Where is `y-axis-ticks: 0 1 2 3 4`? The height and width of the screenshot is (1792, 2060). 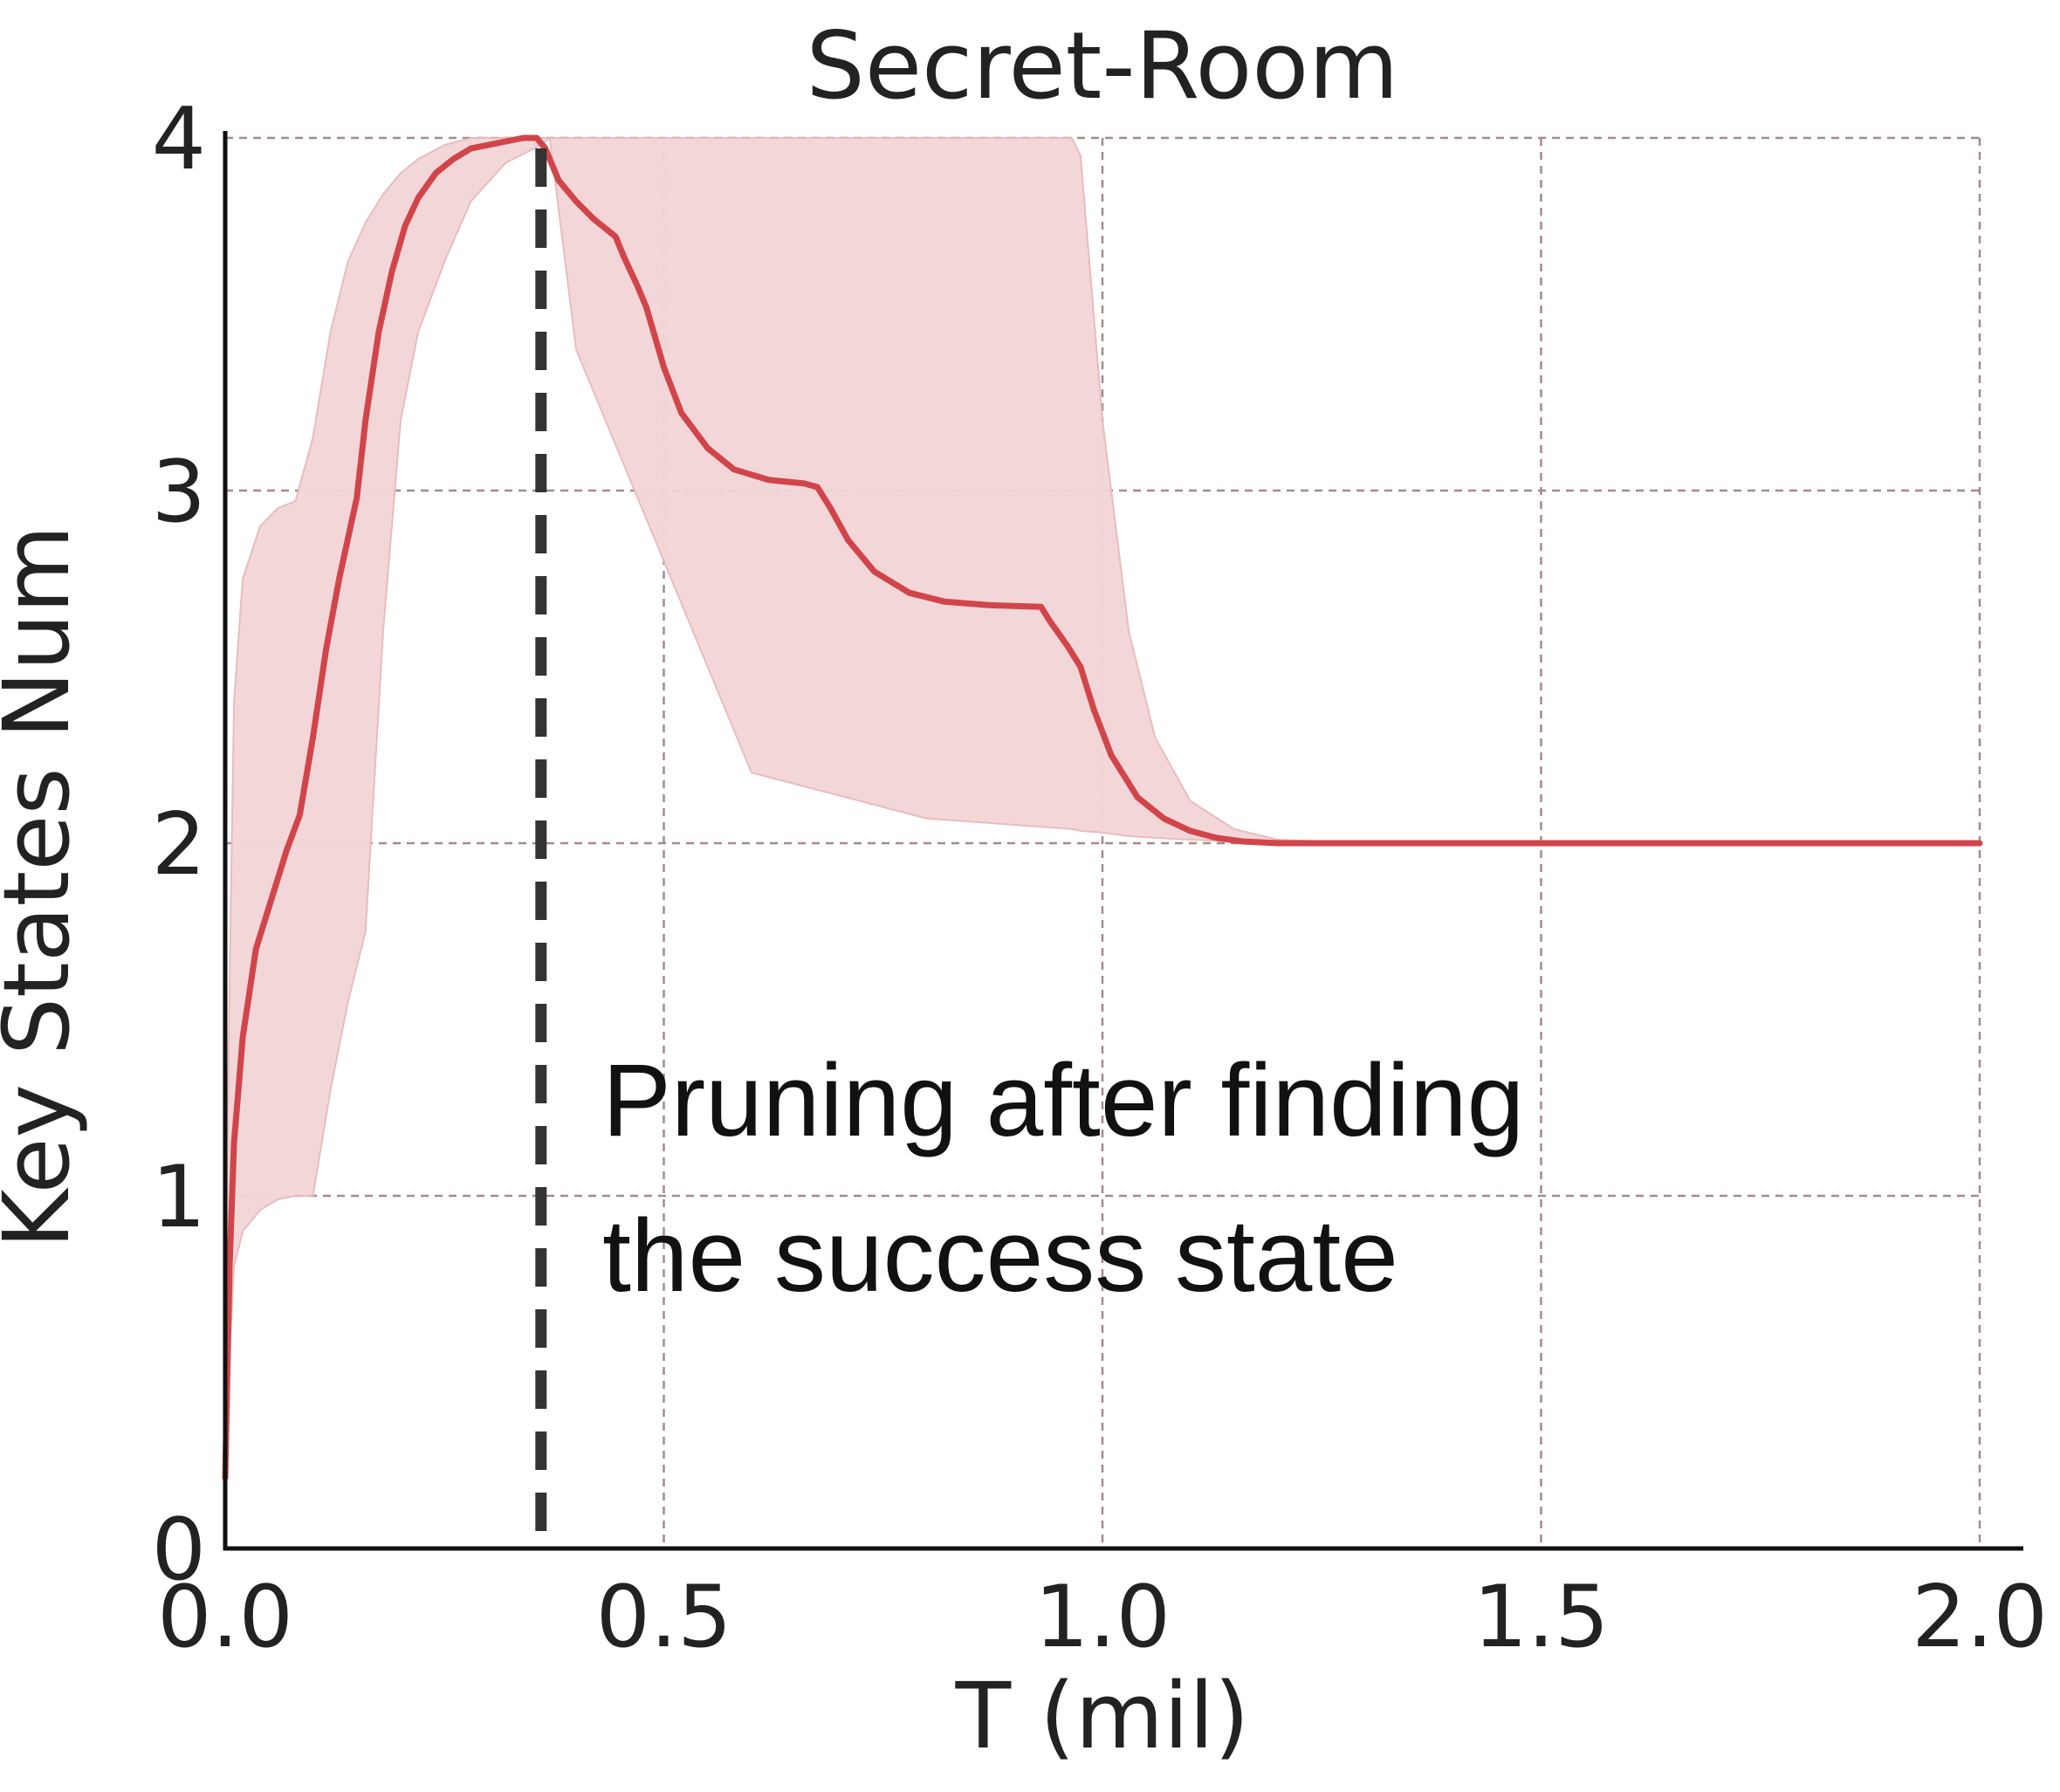
y-axis-ticks: 0 1 2 3 4 is located at coordinates (179, 845).